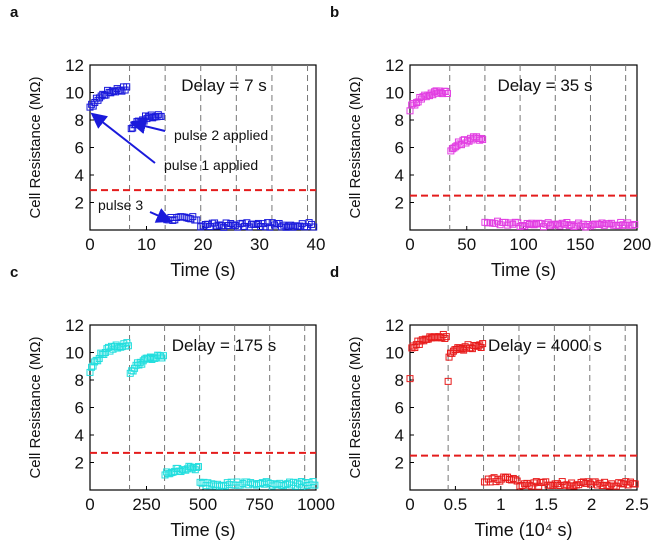 This screenshot has width=671, height=550. What do you see at coordinates (334, 272) in the screenshot?
I see `panel-letter: d` at bounding box center [334, 272].